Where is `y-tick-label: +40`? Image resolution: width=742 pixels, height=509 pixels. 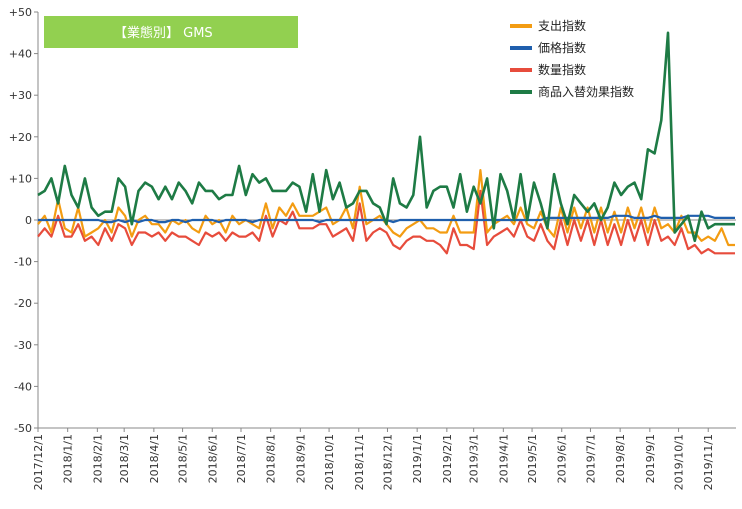 y-tick-label: +40 is located at coordinates (20, 54).